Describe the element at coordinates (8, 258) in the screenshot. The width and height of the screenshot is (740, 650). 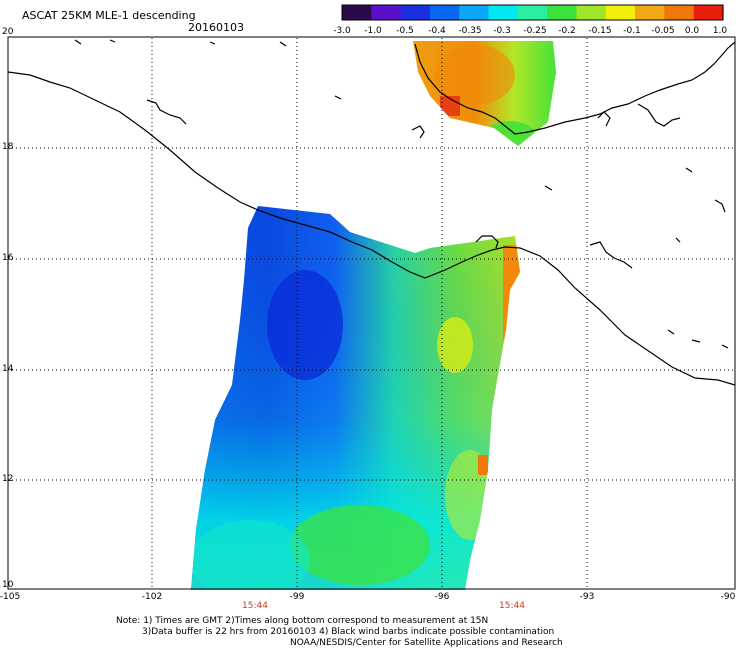
I see `lat-label: 16` at that location.